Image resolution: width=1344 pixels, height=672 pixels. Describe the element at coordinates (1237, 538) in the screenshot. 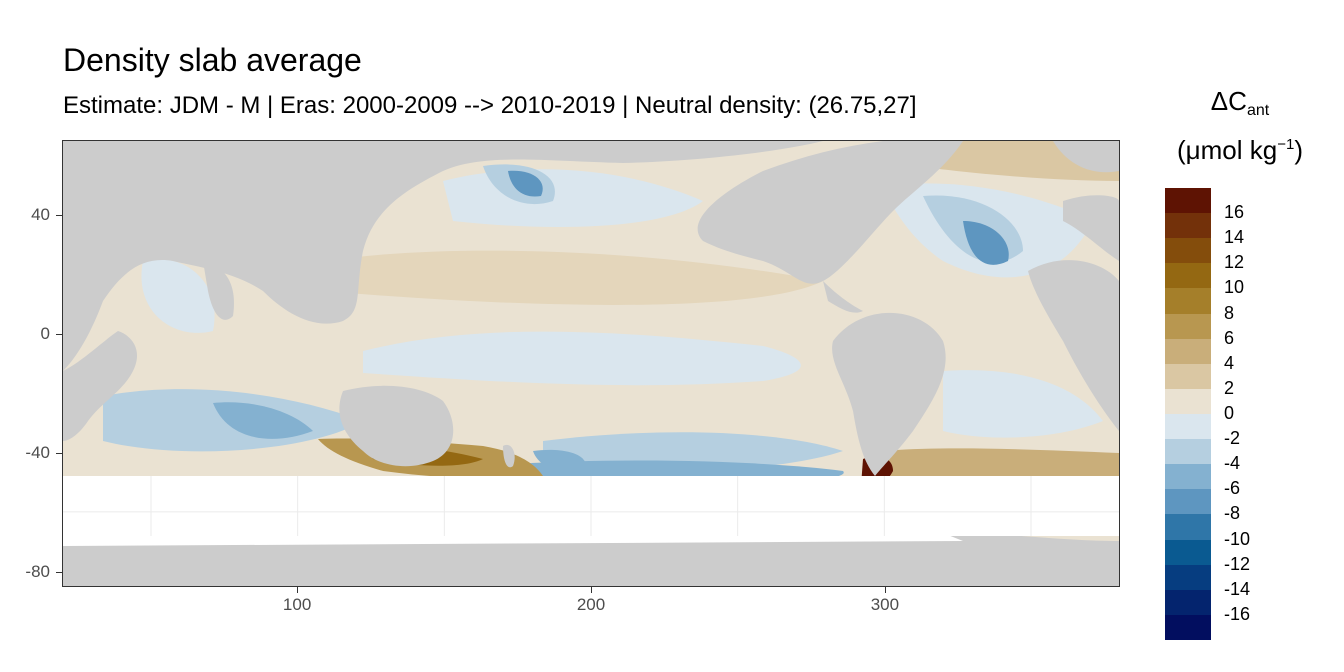

I see `legend-tick-label: -10` at that location.